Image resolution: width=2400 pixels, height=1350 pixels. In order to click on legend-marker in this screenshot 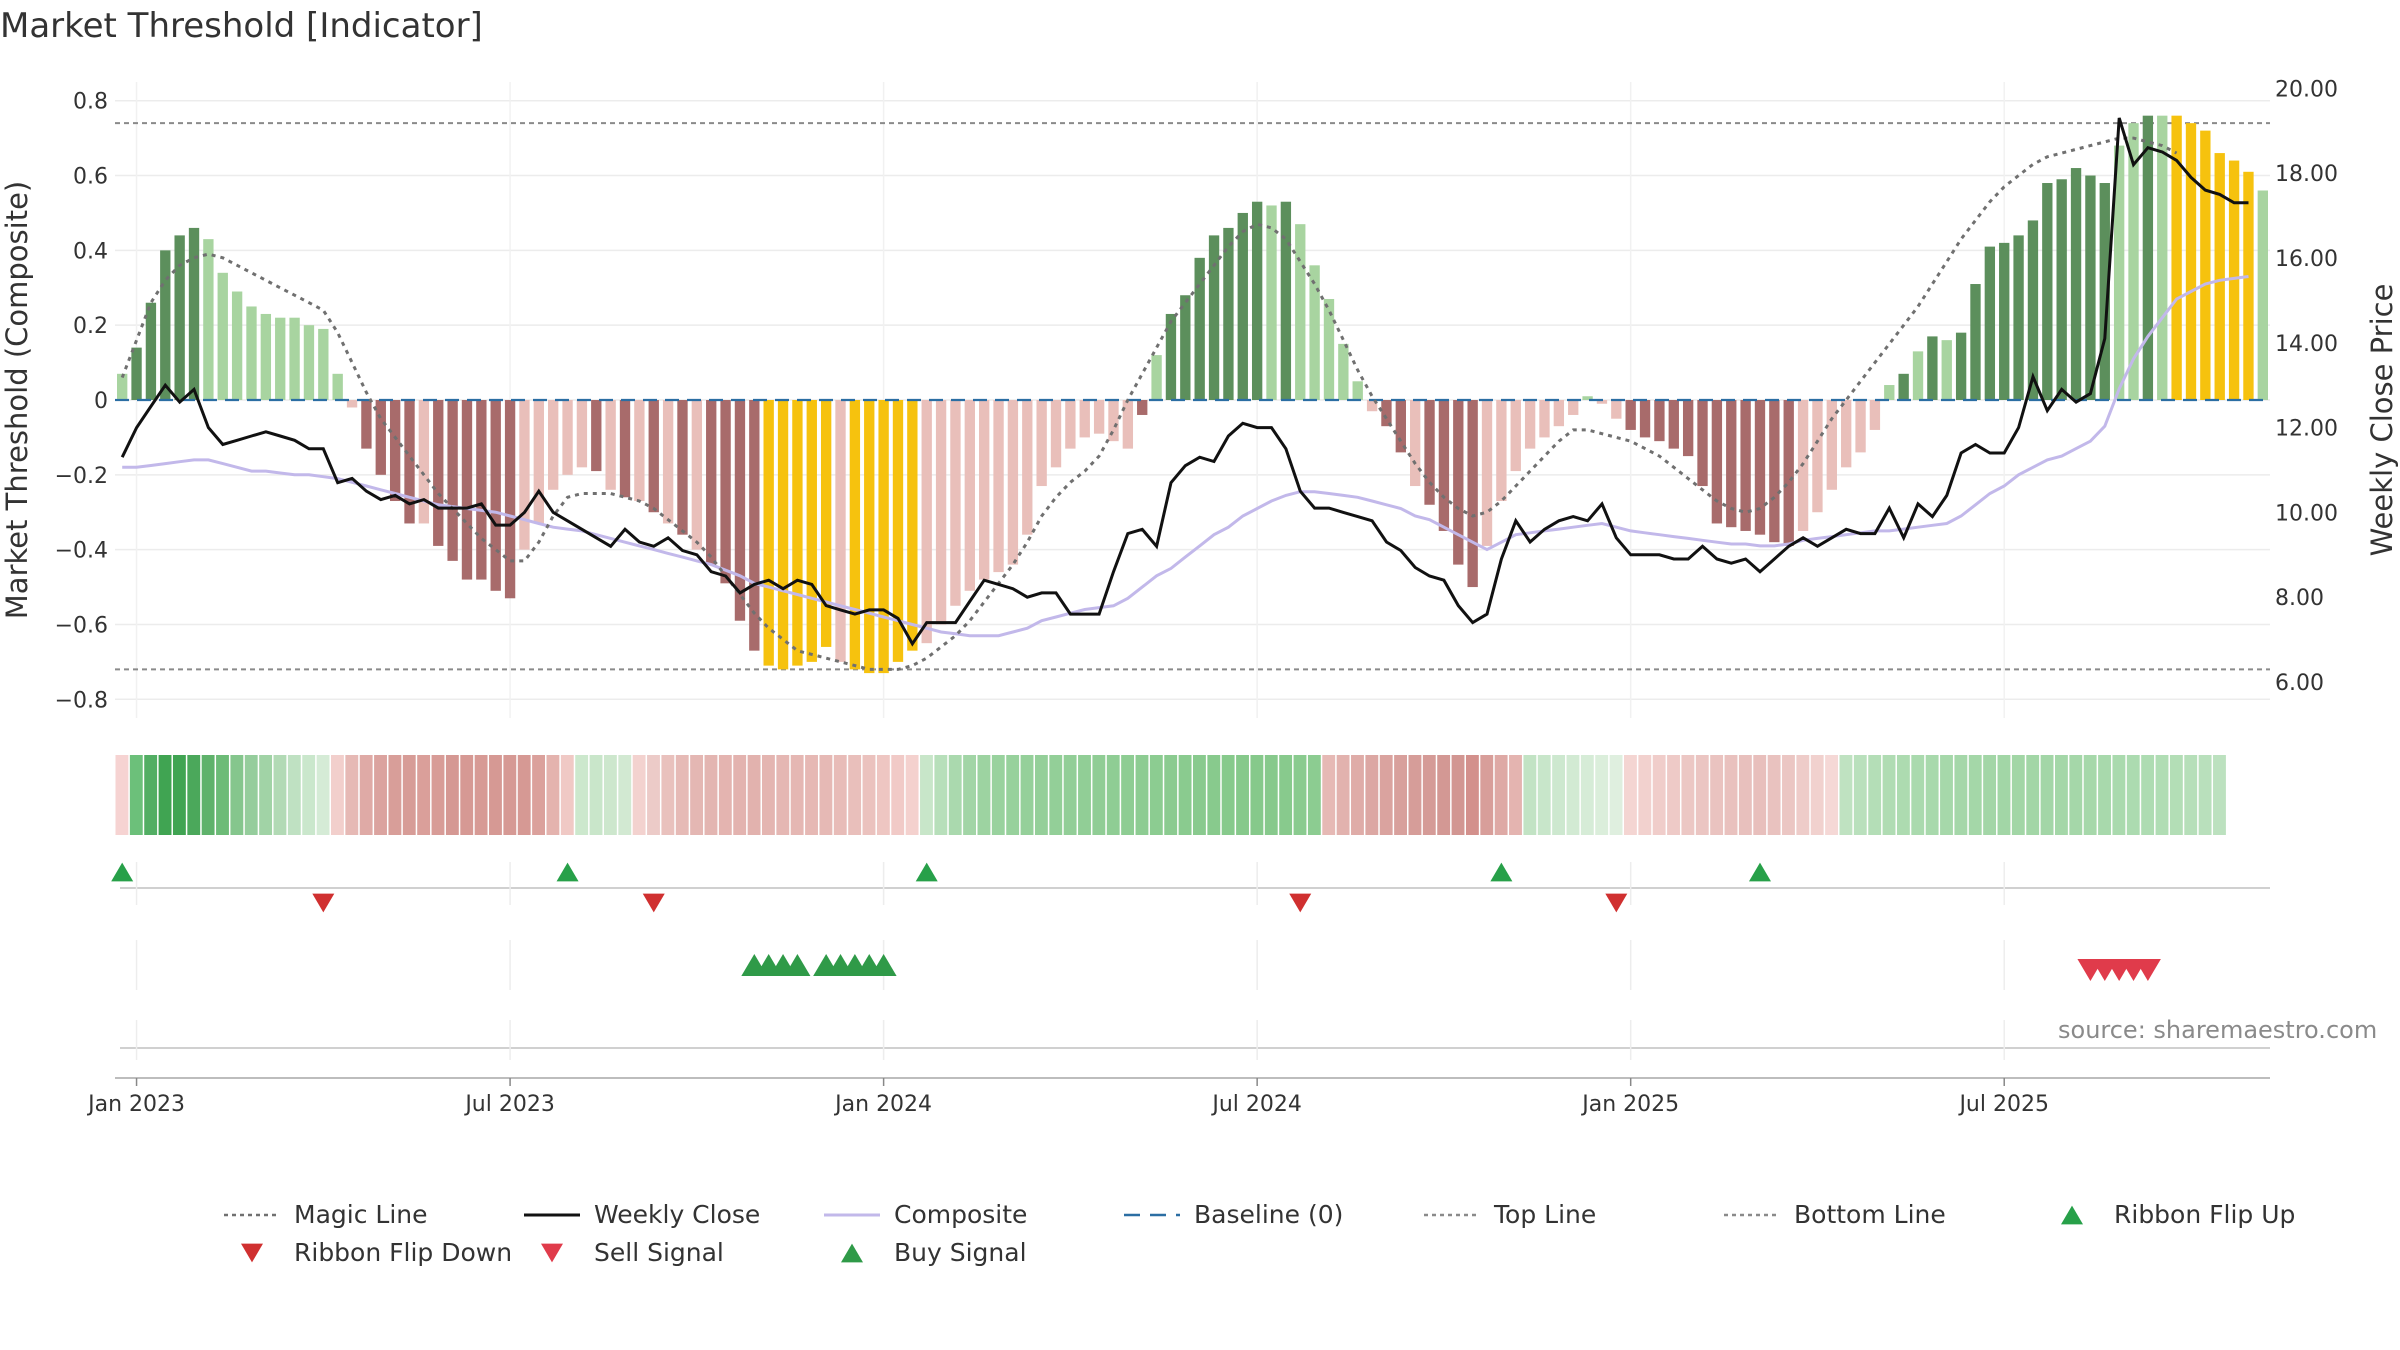, I will do `click(552, 1252)`.